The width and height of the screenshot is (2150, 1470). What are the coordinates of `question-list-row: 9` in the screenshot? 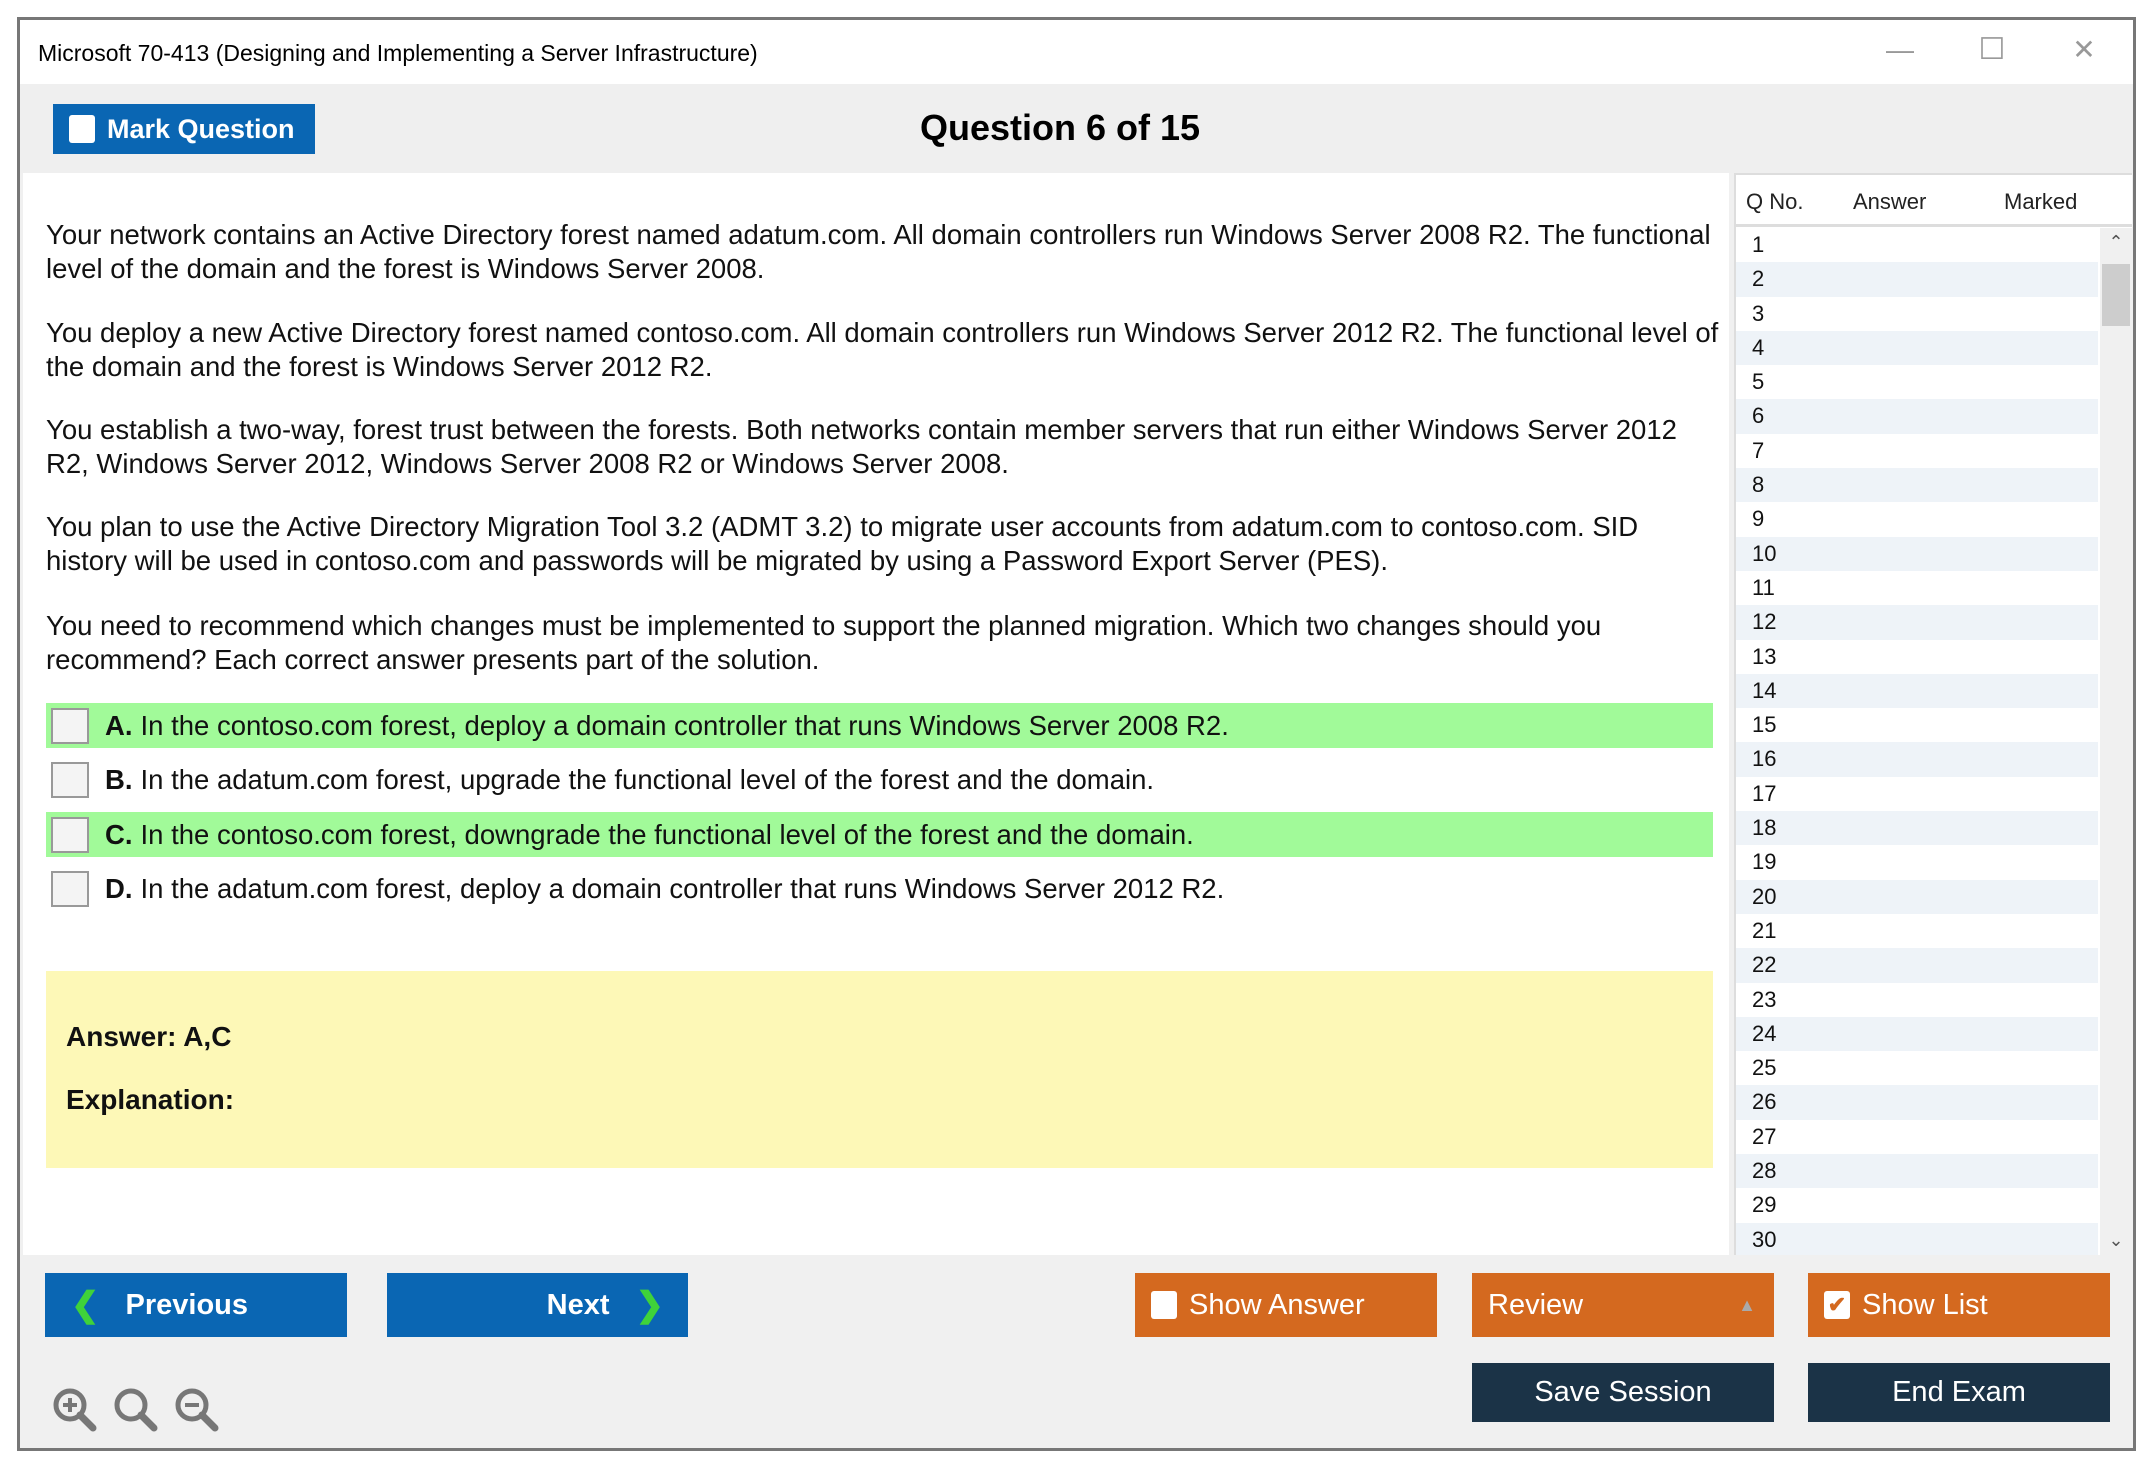 It's located at (1758, 519).